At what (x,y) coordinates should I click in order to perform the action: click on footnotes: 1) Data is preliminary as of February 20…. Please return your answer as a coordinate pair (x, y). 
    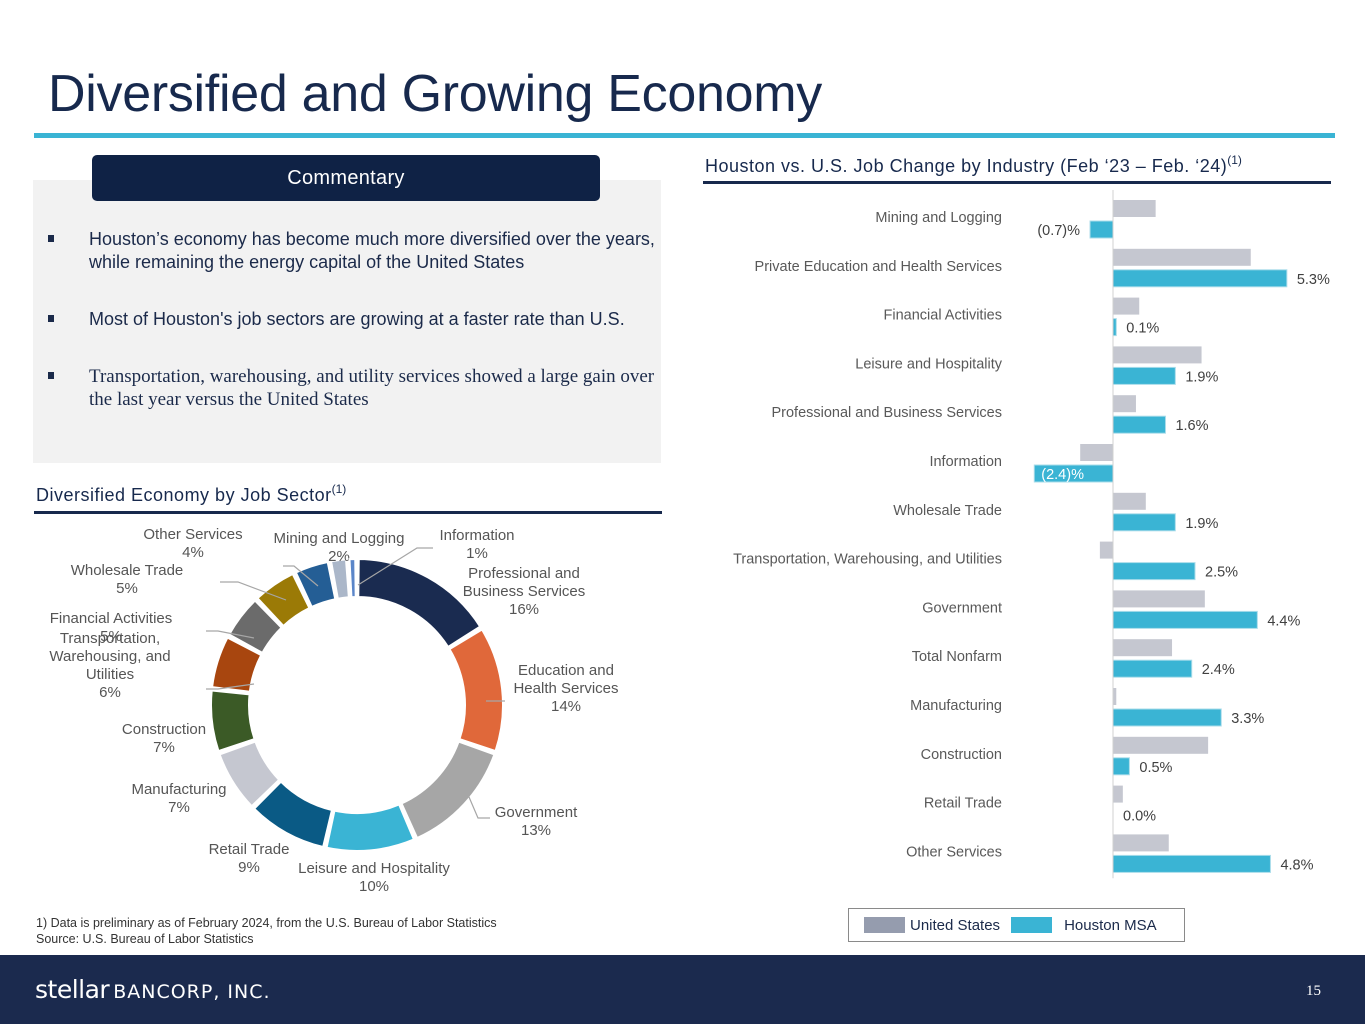
    Looking at the image, I should click on (266, 931).